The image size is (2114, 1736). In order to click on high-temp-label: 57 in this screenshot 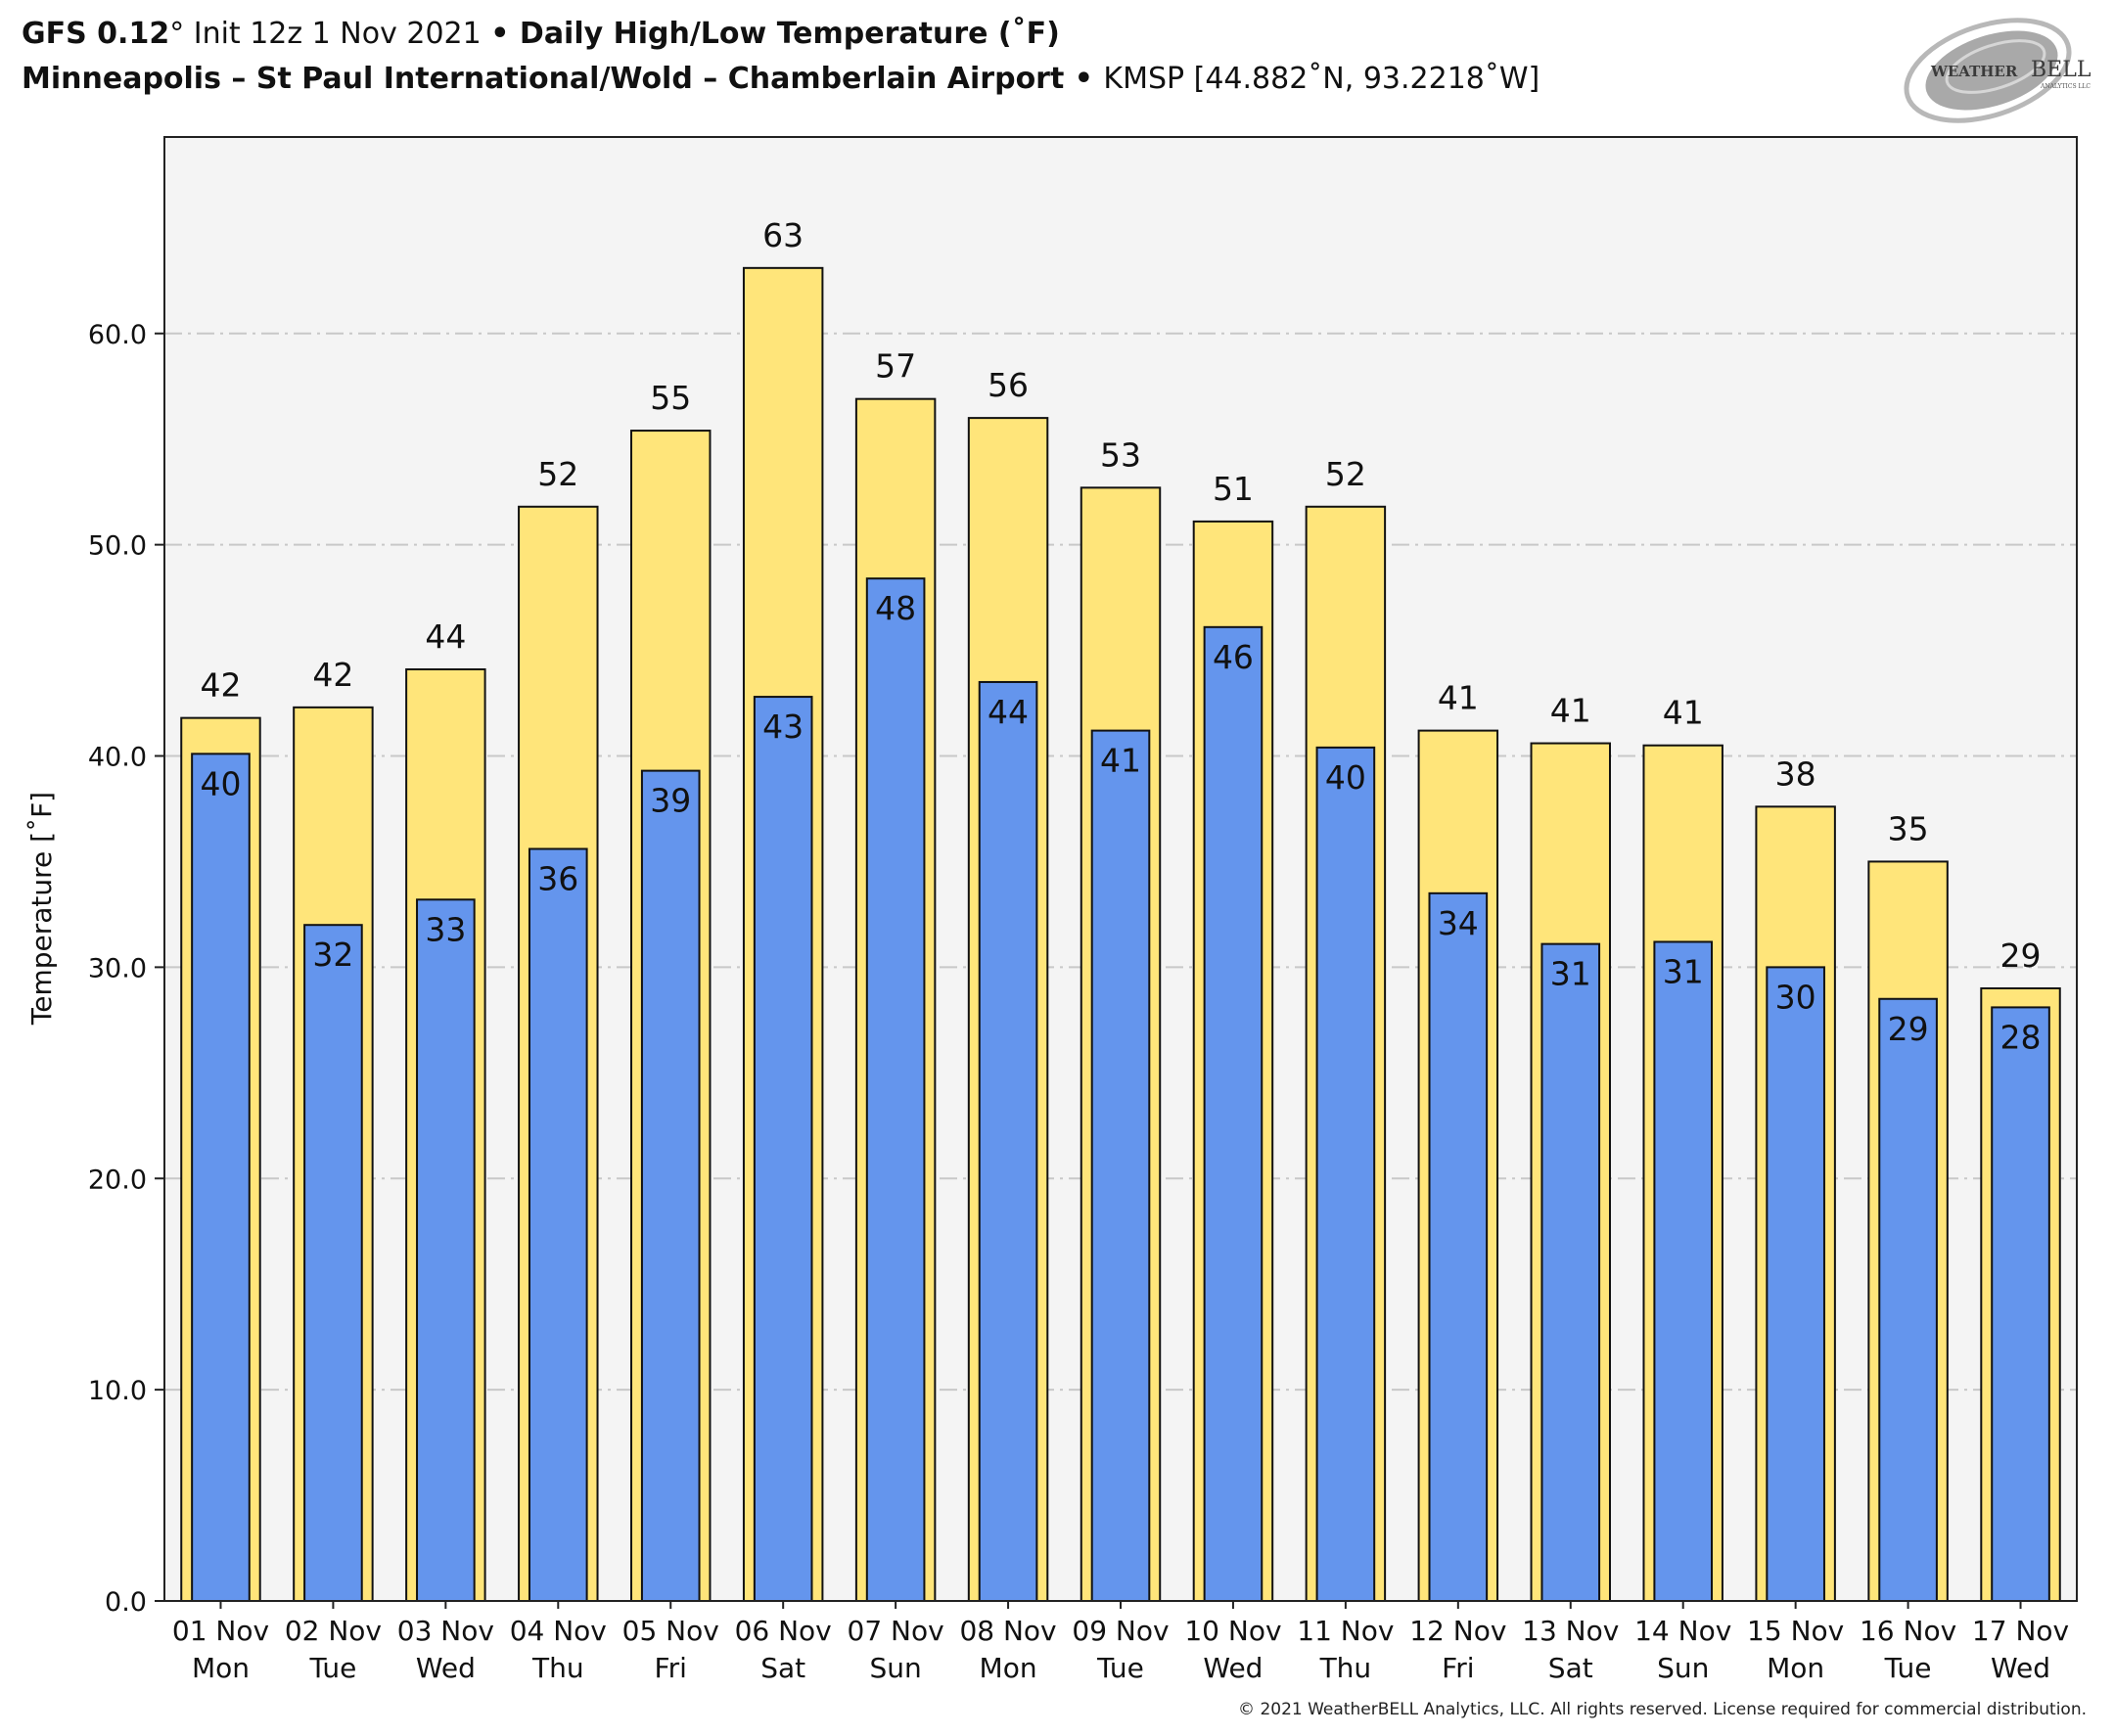, I will do `click(896, 366)`.